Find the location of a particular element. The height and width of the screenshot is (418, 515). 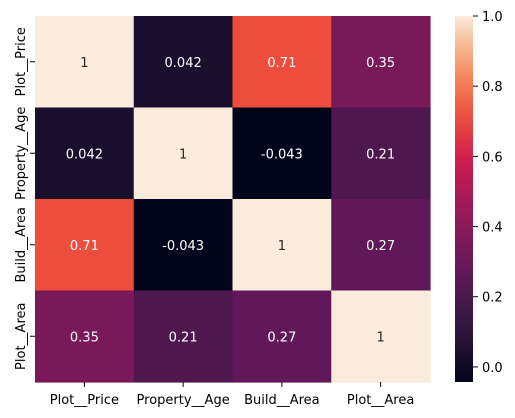

heatmap-cell-r2-c3 is located at coordinates (381, 245).